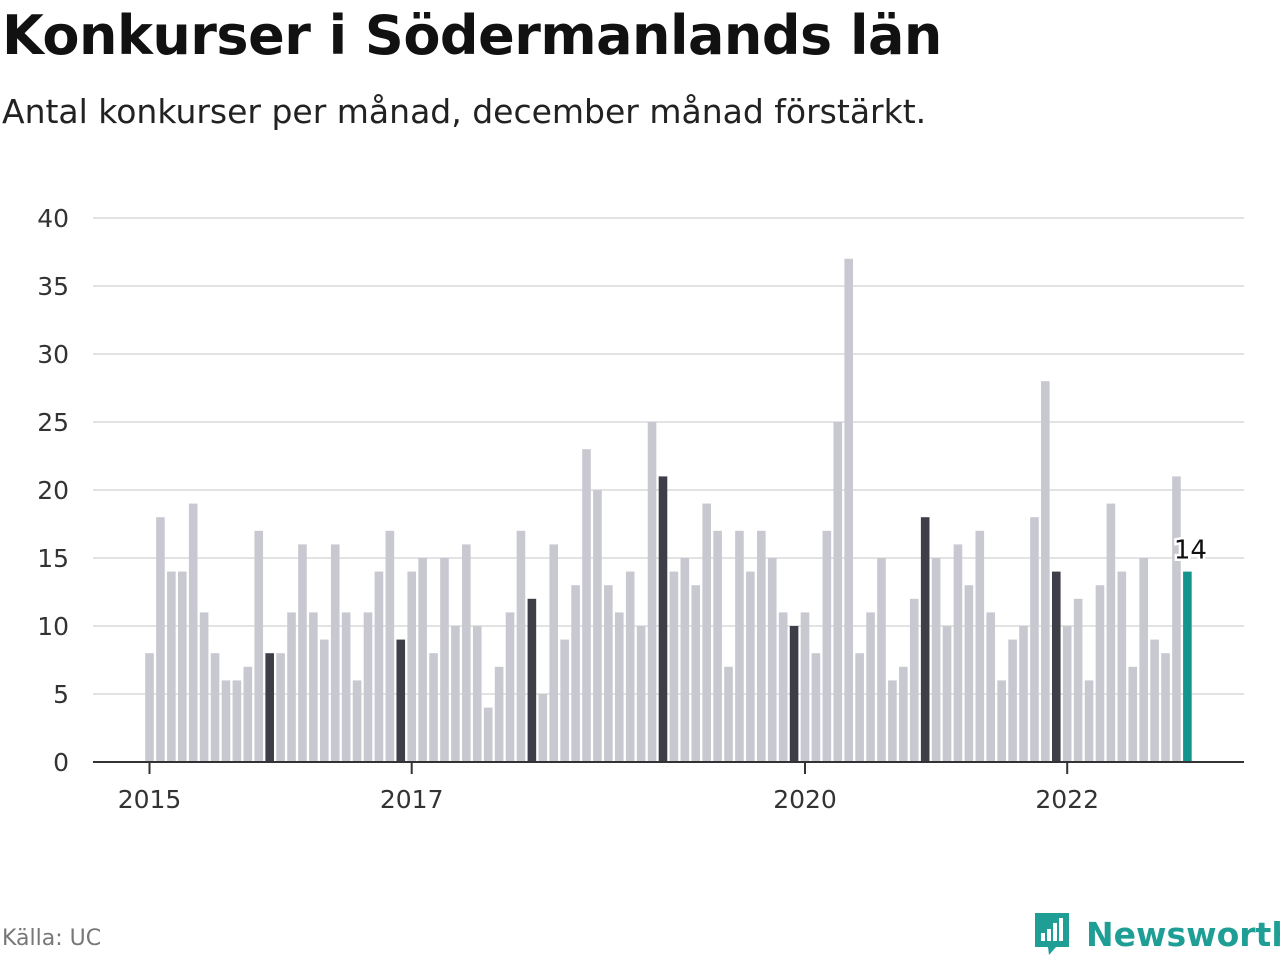 Image resolution: width=1280 pixels, height=960 pixels. I want to click on latest-value-label: 14, so click(1190, 551).